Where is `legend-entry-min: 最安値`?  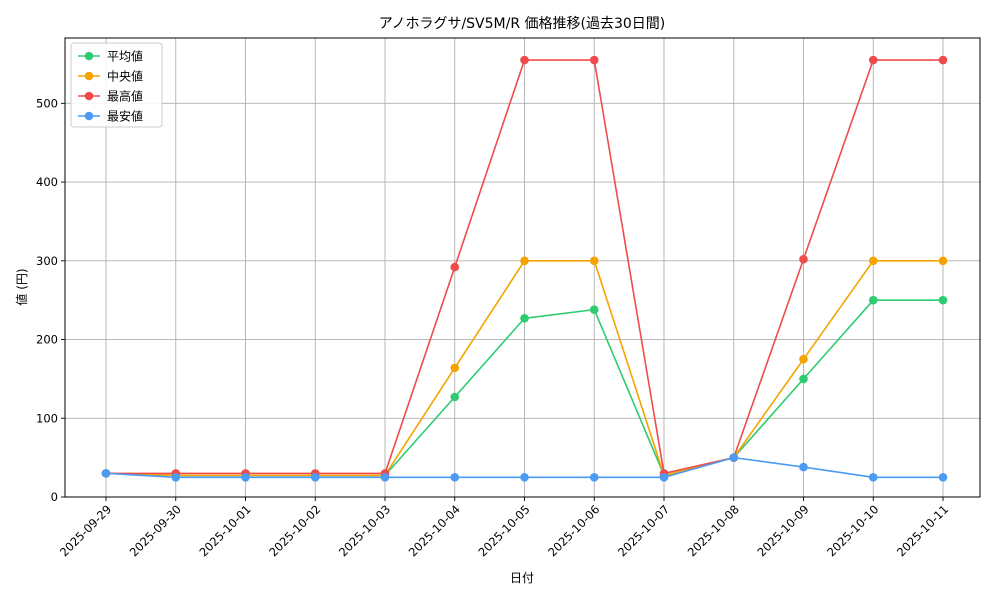 legend-entry-min: 最安値 is located at coordinates (110, 116).